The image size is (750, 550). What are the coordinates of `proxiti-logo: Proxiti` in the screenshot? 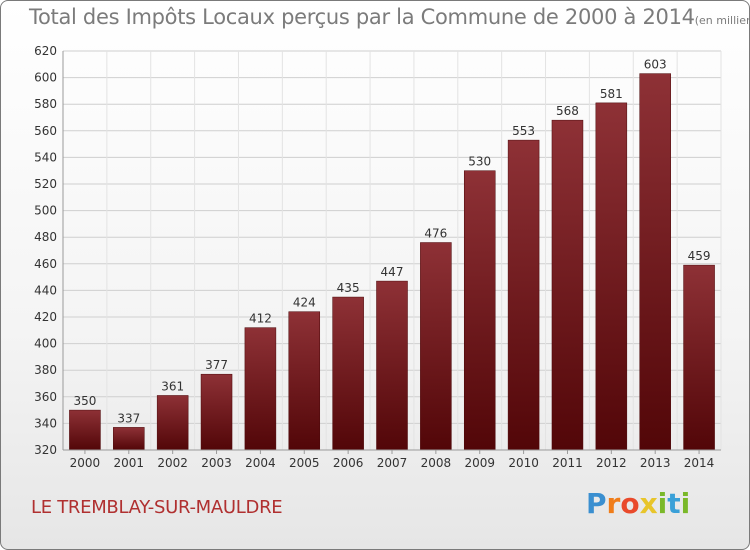 It's located at (638, 503).